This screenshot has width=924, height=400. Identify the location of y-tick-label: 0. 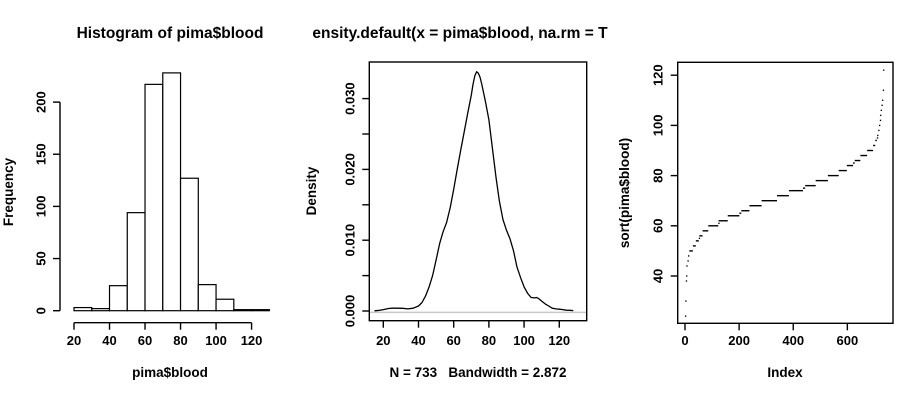
(40, 310).